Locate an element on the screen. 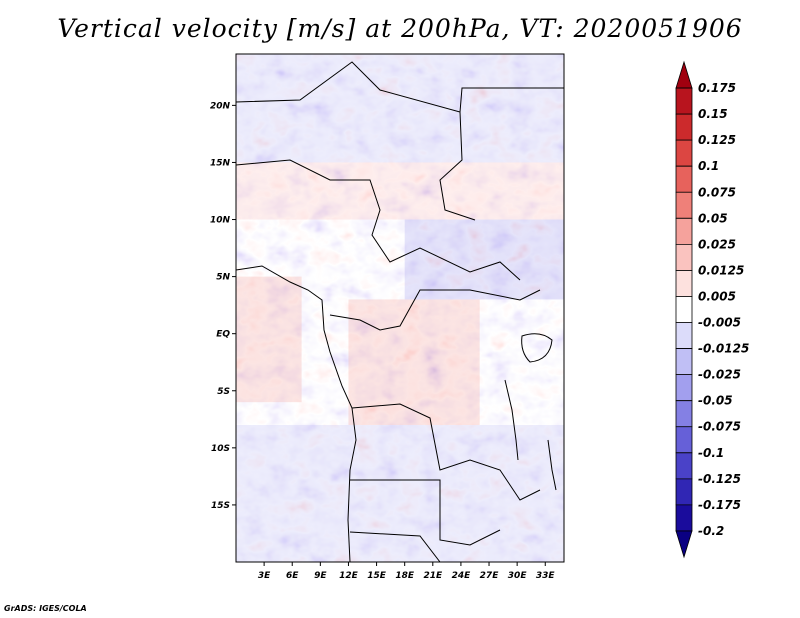 The height and width of the screenshot is (618, 800). x-tick-label-7: 24E is located at coordinates (462, 576).